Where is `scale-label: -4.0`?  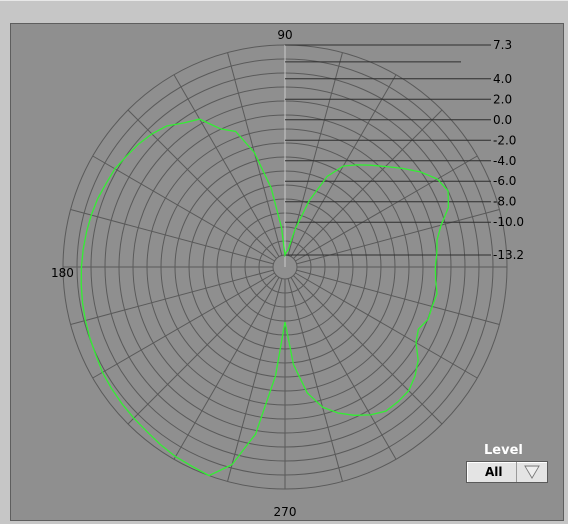
scale-label: -4.0 is located at coordinates (504, 161).